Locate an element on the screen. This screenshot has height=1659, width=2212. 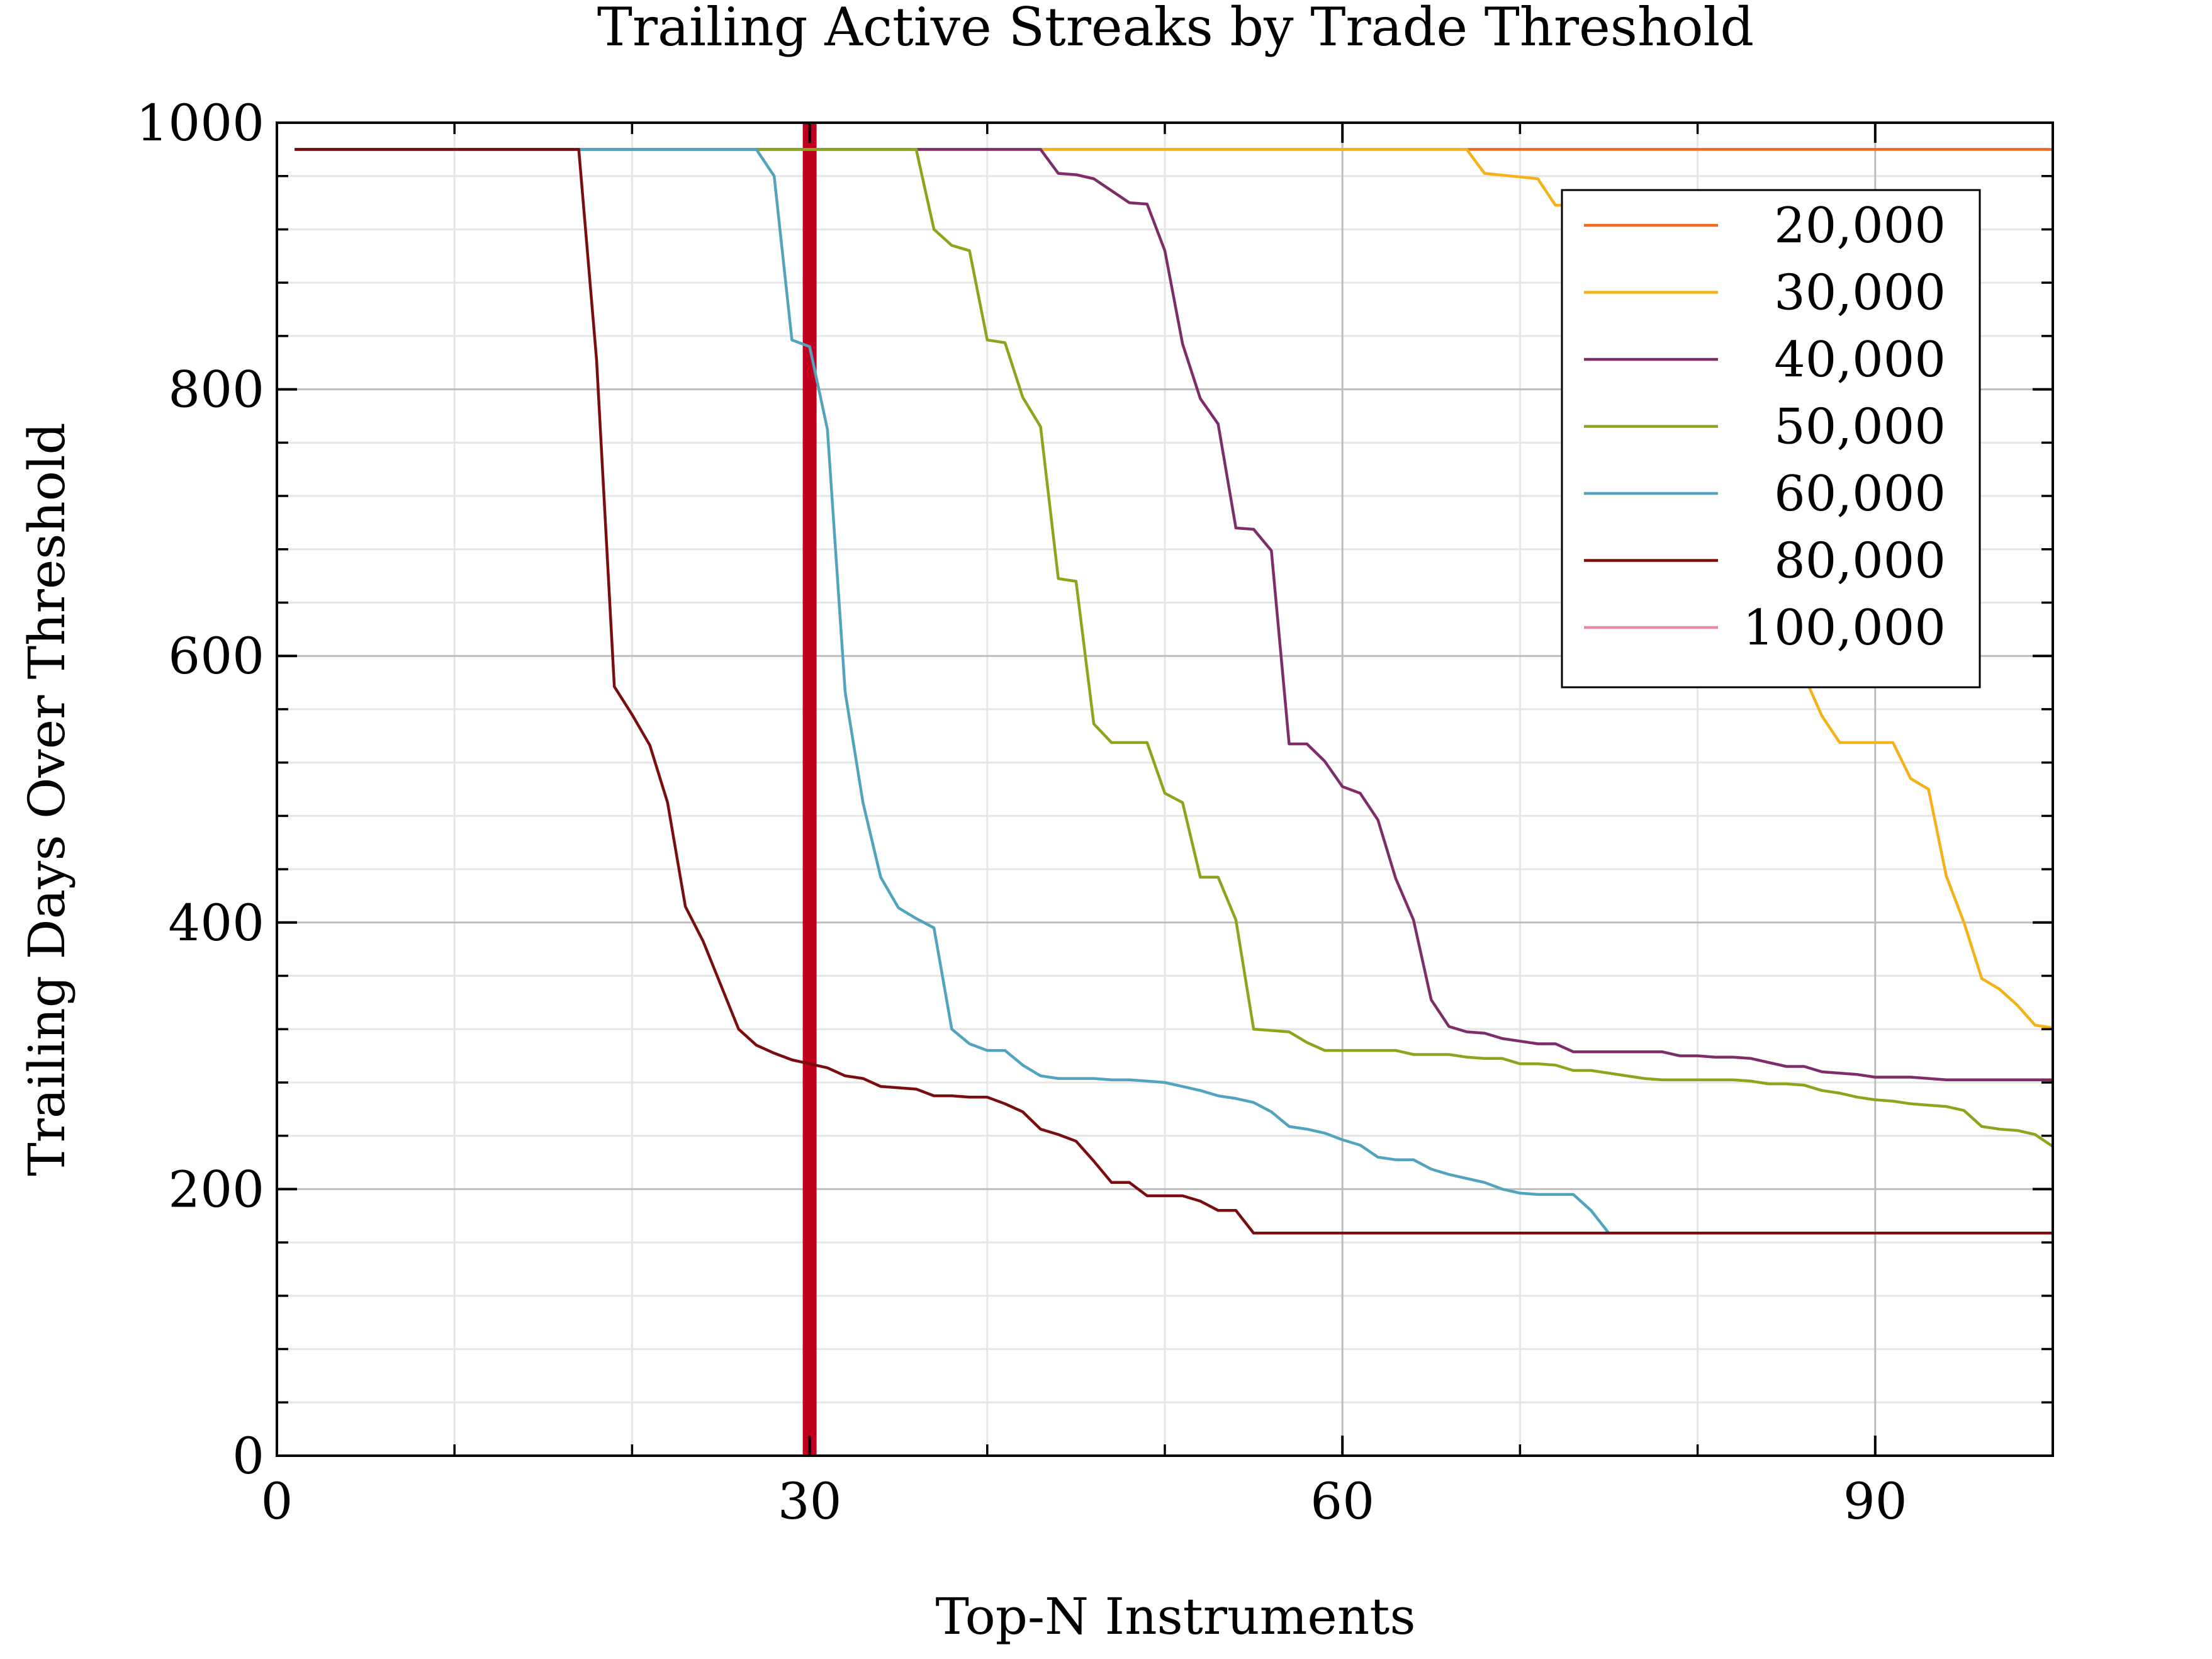
y-tick-label: 200 is located at coordinates (216, 1189).